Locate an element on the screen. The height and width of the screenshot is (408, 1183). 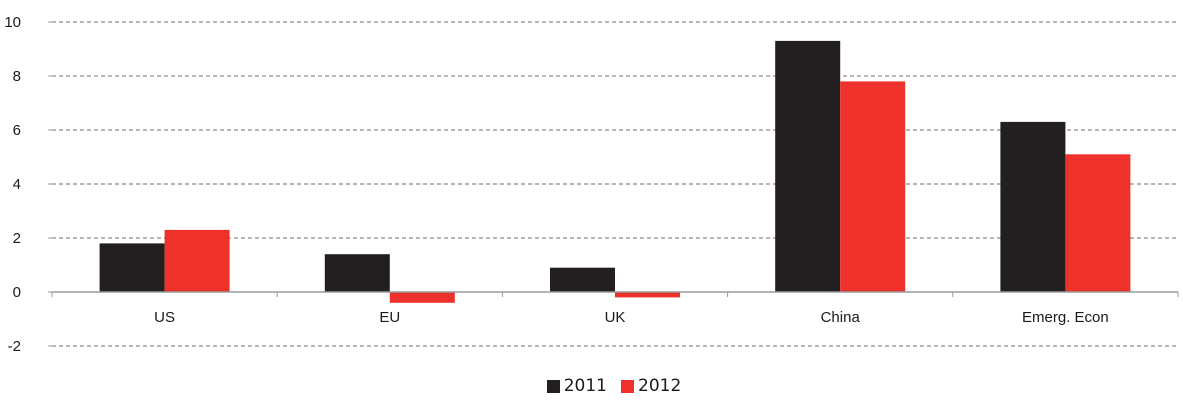
y-tick-label: 2 is located at coordinates (17, 238).